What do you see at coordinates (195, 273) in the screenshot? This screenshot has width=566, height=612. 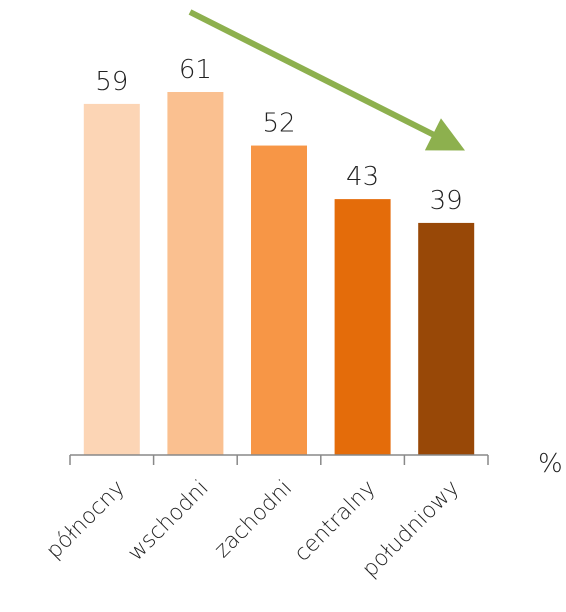 I see `bar-wschodni` at bounding box center [195, 273].